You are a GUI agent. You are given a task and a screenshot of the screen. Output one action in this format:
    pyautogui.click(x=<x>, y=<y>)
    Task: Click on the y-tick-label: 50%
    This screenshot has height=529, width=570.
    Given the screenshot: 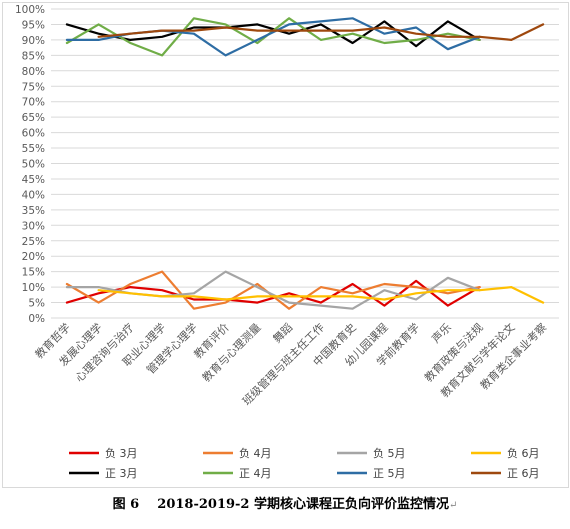 What is the action you would take?
    pyautogui.click(x=33, y=165)
    